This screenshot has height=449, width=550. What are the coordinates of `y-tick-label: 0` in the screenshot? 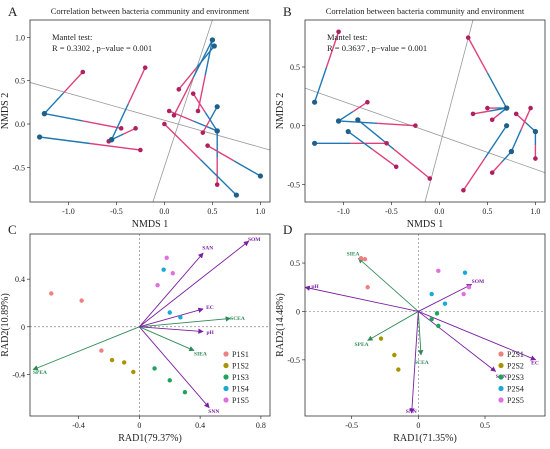 It's located at (23, 327).